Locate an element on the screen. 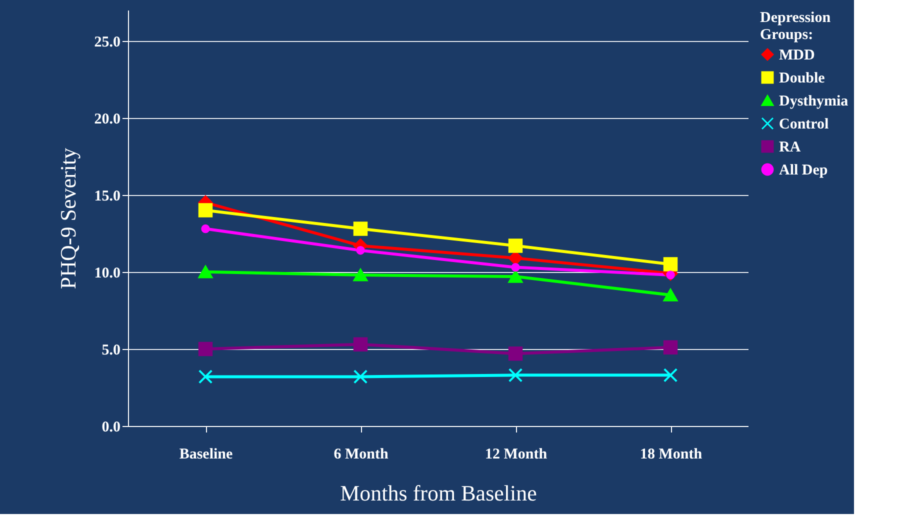 Image resolution: width=919 pixels, height=515 pixels. legend-title: Depression Groups: is located at coordinates (796, 26).